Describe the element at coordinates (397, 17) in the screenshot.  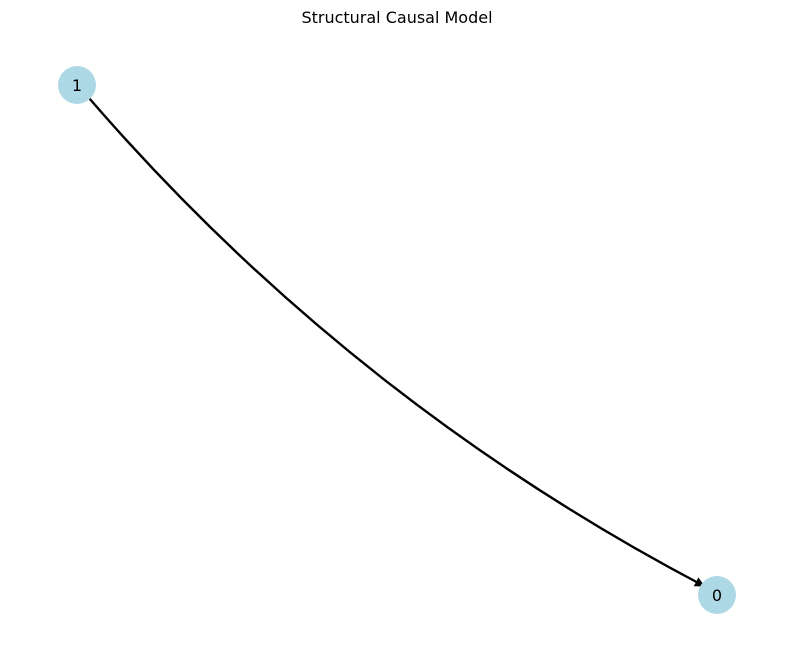
I see `diagram-title: Structural Causal Model` at that location.